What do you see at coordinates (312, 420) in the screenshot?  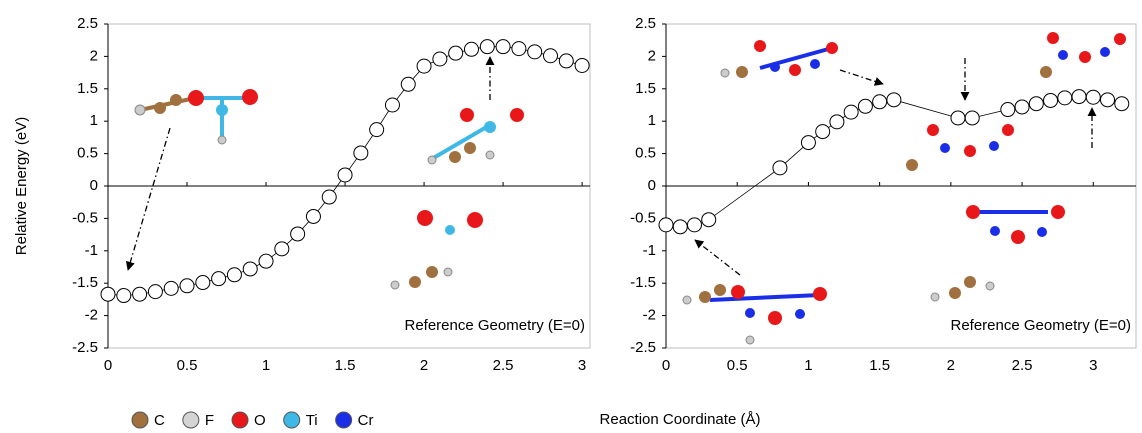 I see `legend-label: Ti` at bounding box center [312, 420].